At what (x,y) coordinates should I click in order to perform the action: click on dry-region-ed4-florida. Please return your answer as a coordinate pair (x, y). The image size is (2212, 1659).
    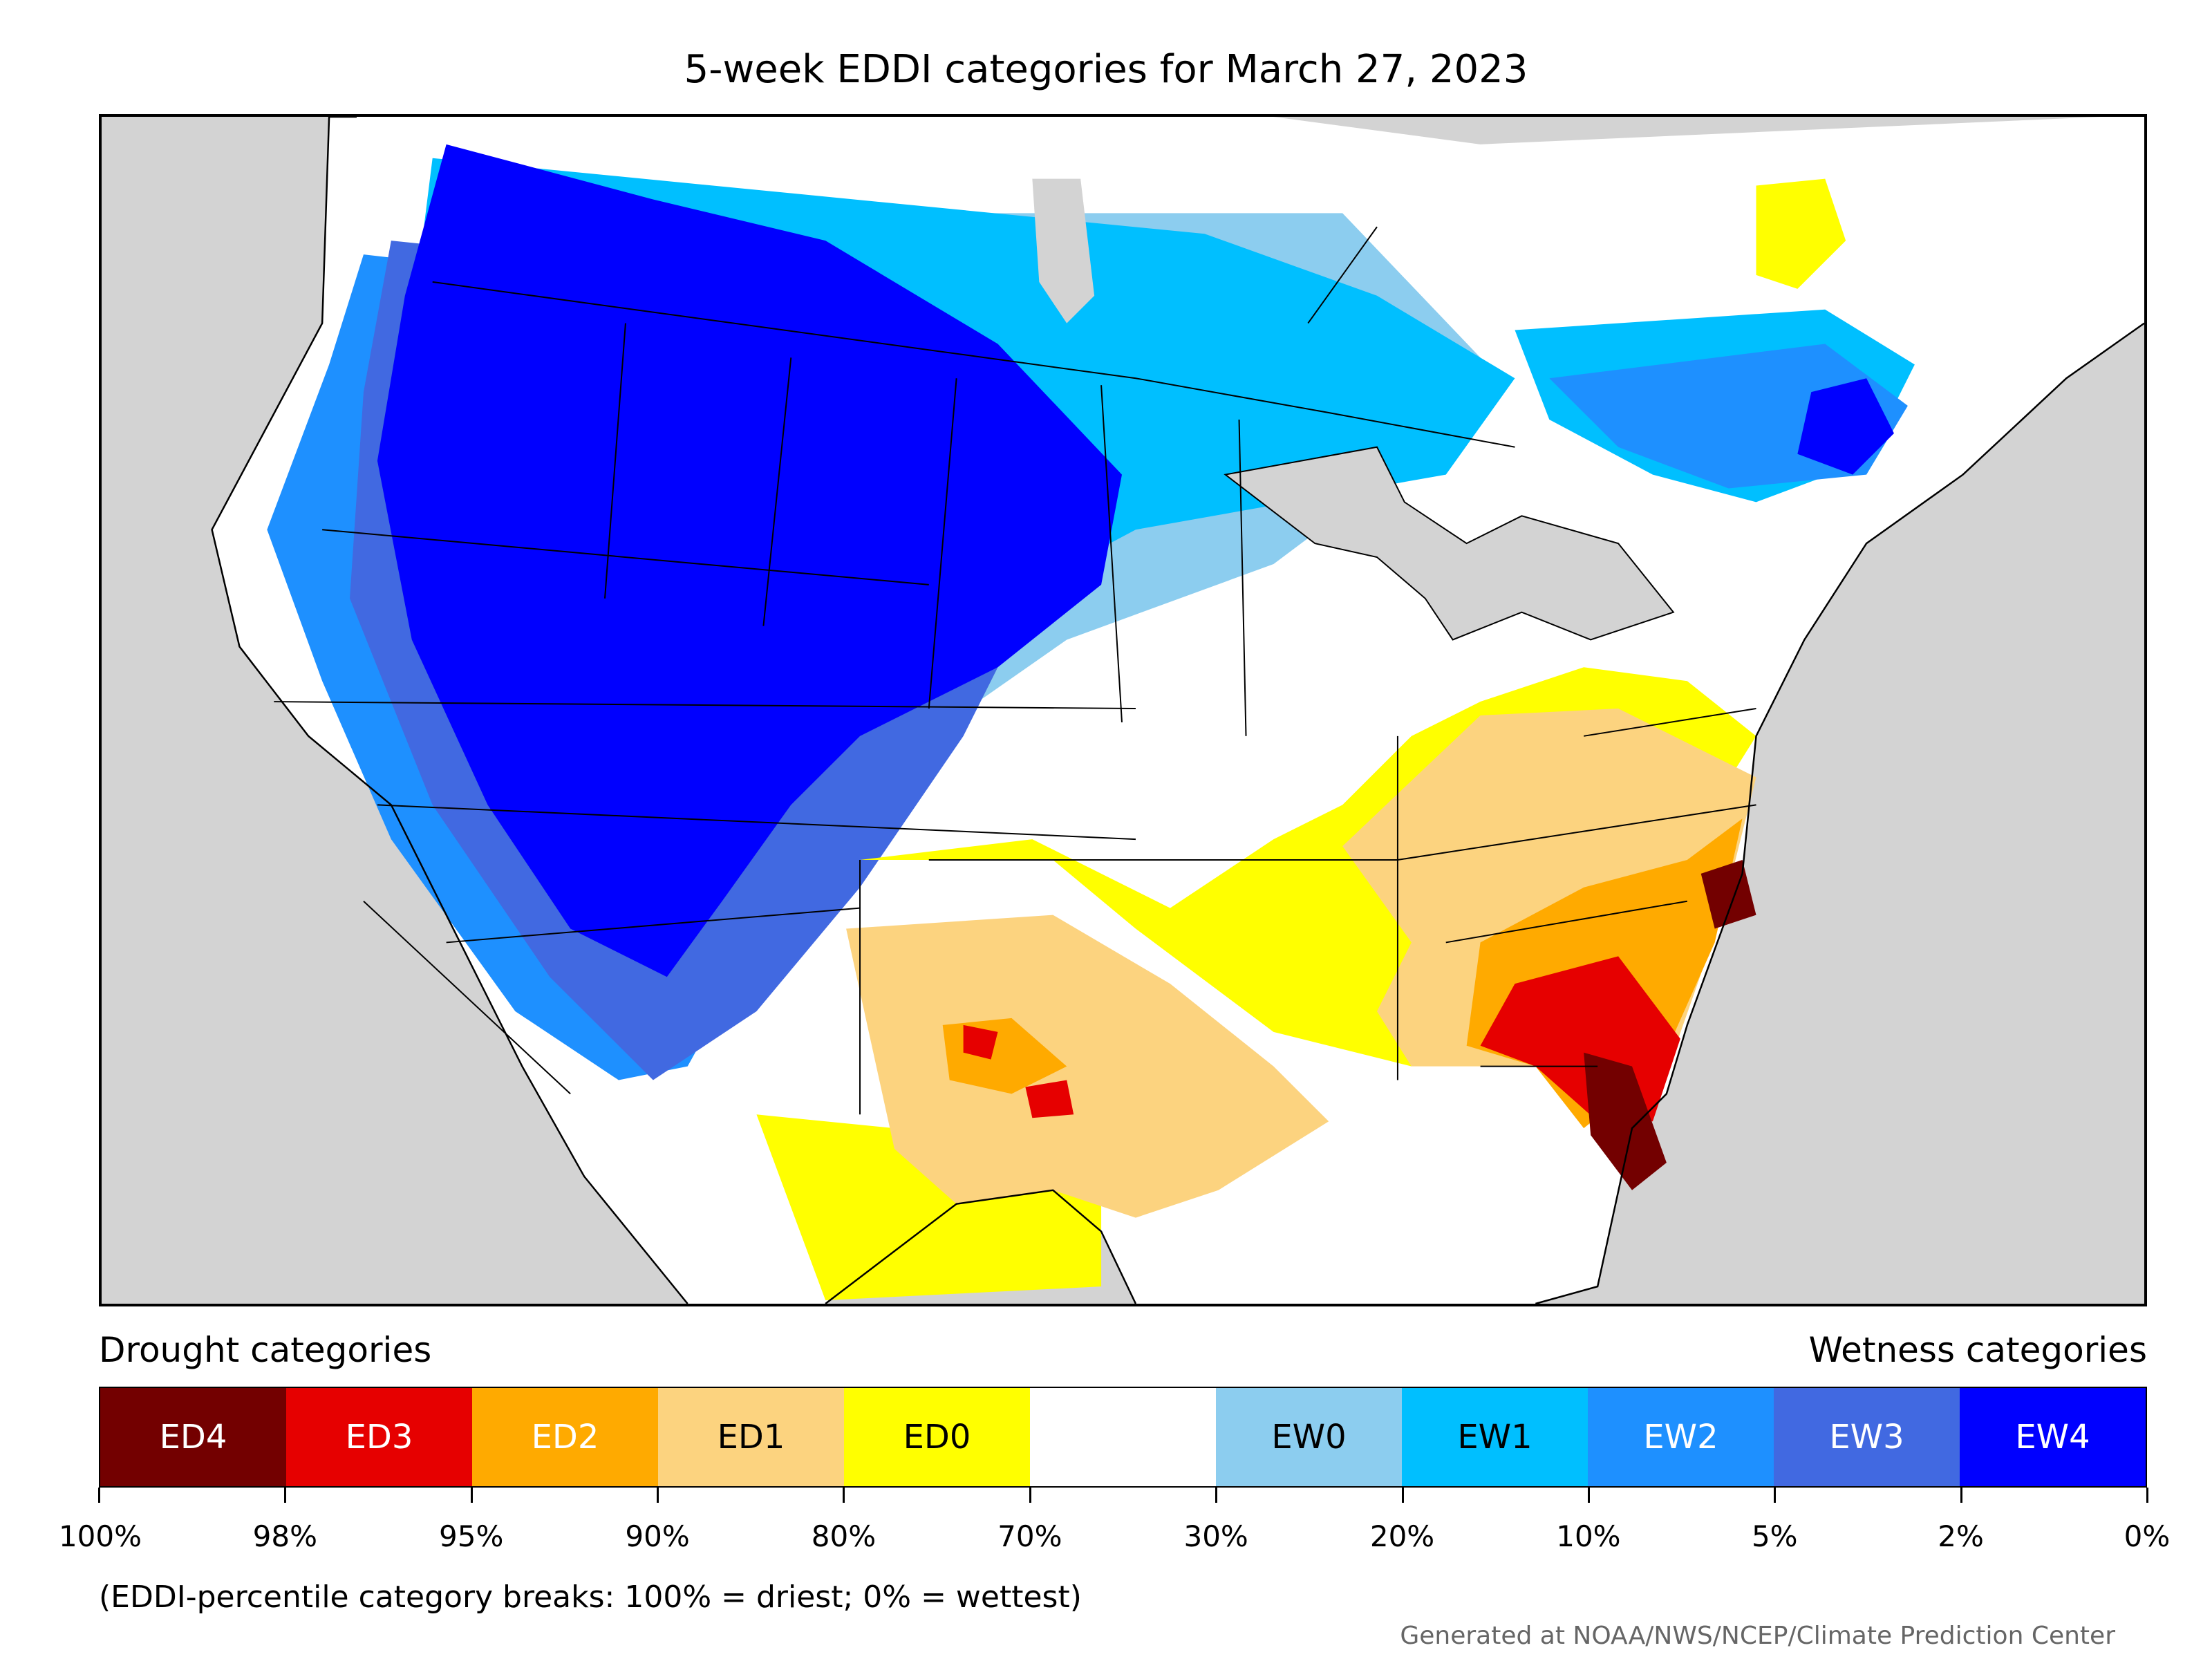
    Looking at the image, I should click on (1625, 1121).